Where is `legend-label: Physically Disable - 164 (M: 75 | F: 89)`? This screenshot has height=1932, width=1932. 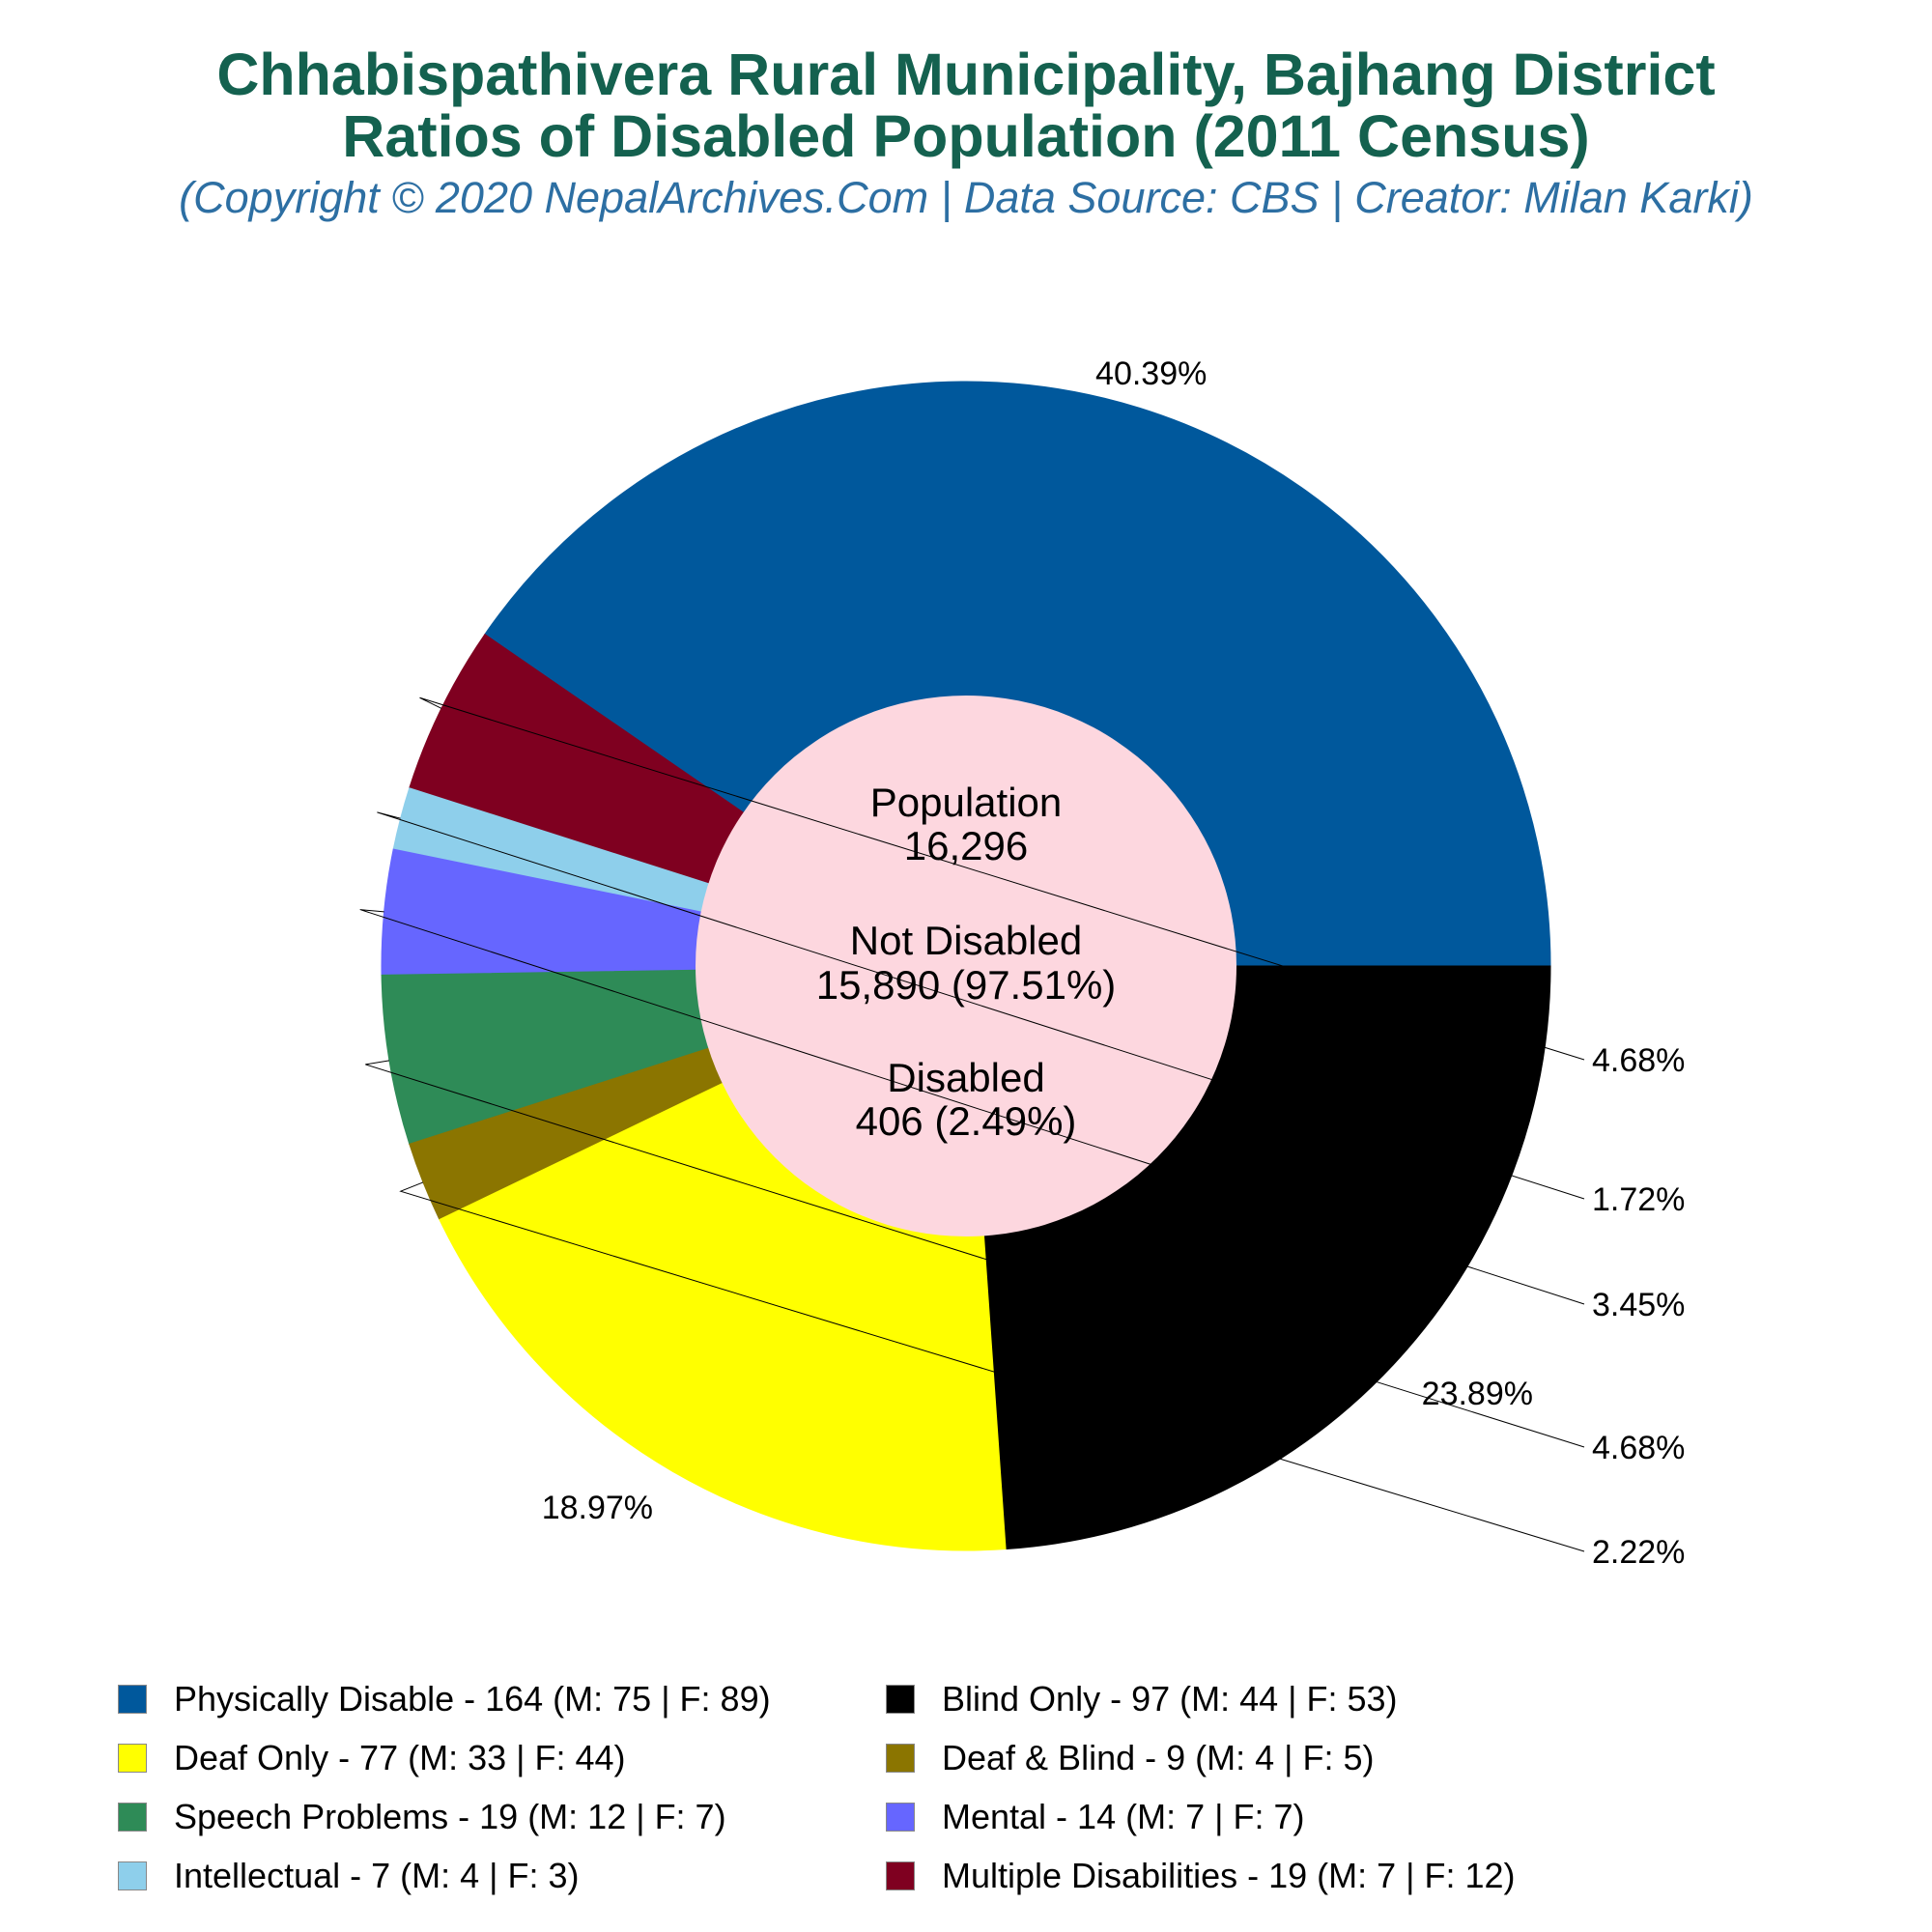
legend-label: Physically Disable - 164 (M: 75 | F: 89) is located at coordinates (472, 1699).